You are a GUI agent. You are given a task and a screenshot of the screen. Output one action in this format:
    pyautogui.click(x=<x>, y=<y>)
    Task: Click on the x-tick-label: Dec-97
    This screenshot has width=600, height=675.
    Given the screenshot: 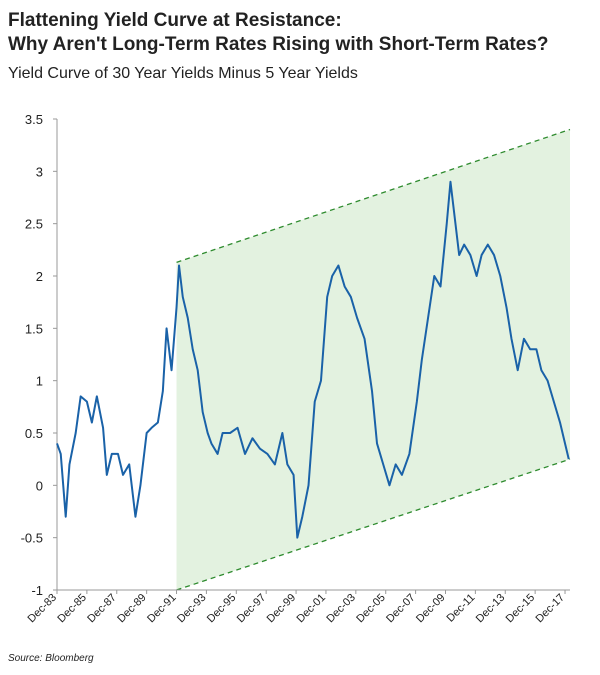 What is the action you would take?
    pyautogui.click(x=252, y=609)
    